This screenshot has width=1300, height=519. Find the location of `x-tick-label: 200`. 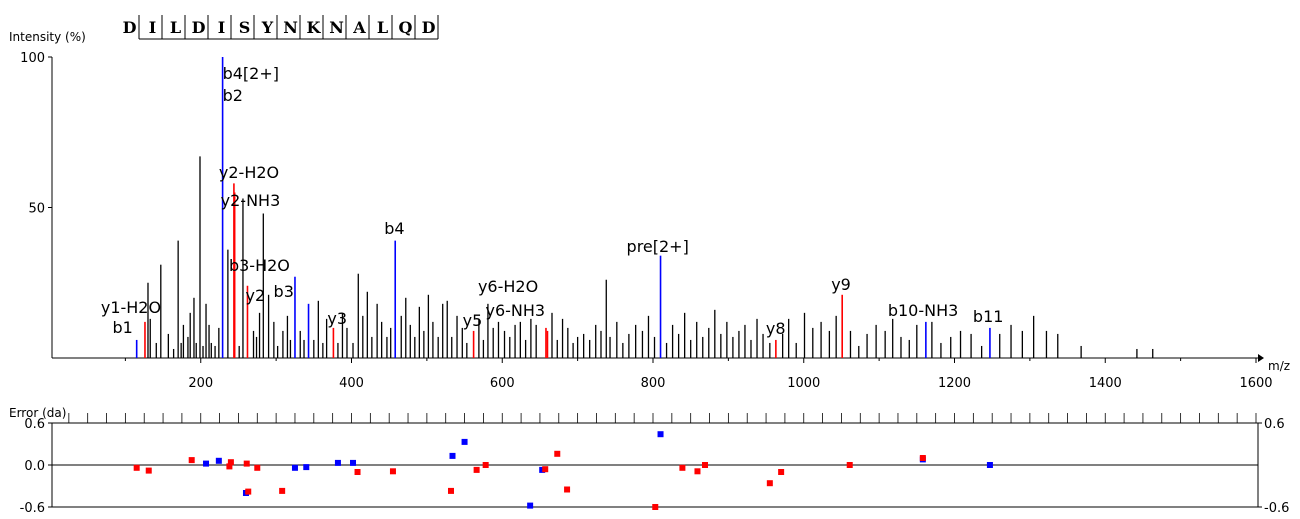

x-tick-label: 200 is located at coordinates (200, 383).